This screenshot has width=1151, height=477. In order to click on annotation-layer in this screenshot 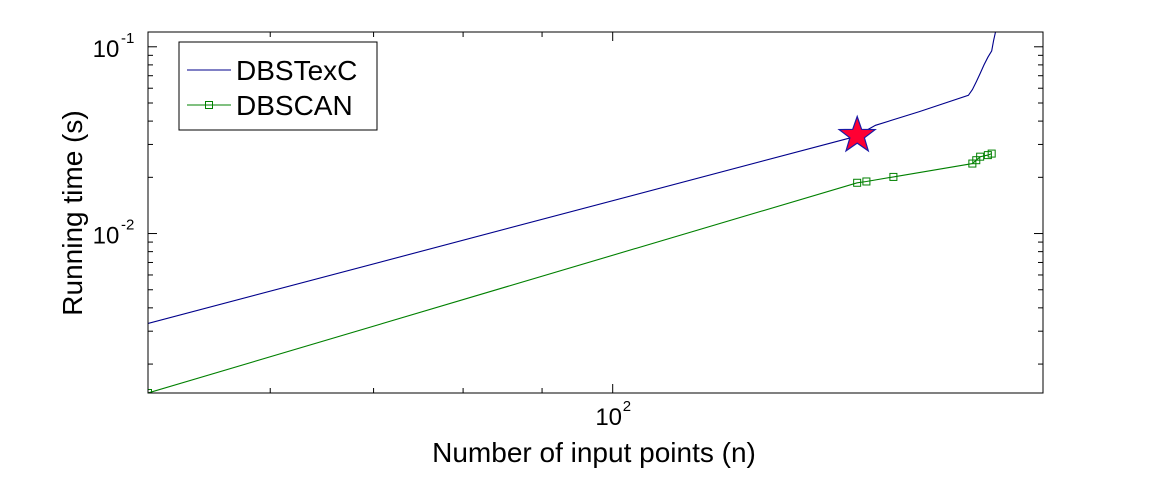, I will do `click(857, 133)`.